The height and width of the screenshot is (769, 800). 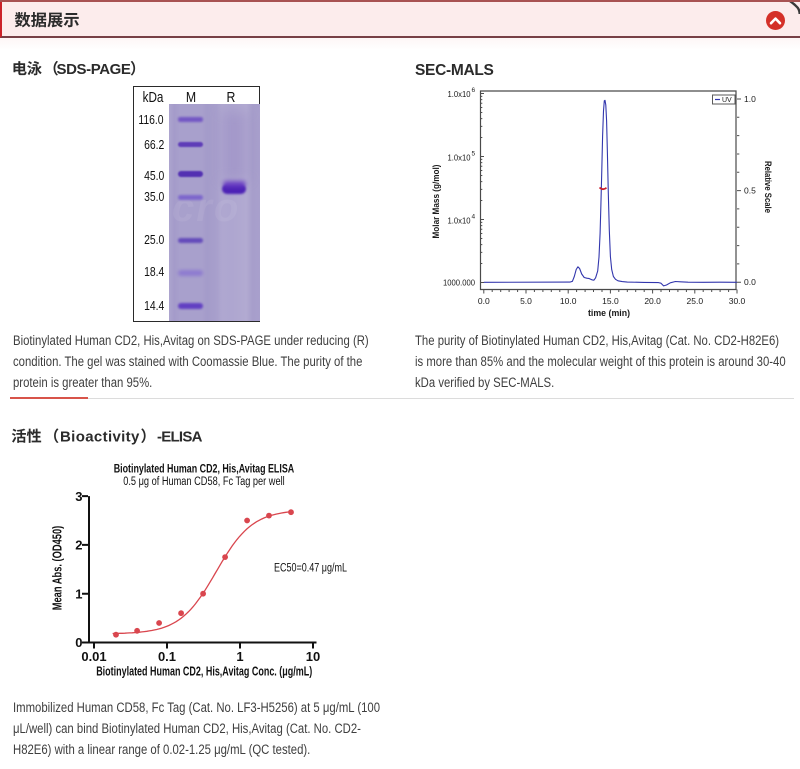 I want to click on svg-text: 10, so click(x=313, y=656).